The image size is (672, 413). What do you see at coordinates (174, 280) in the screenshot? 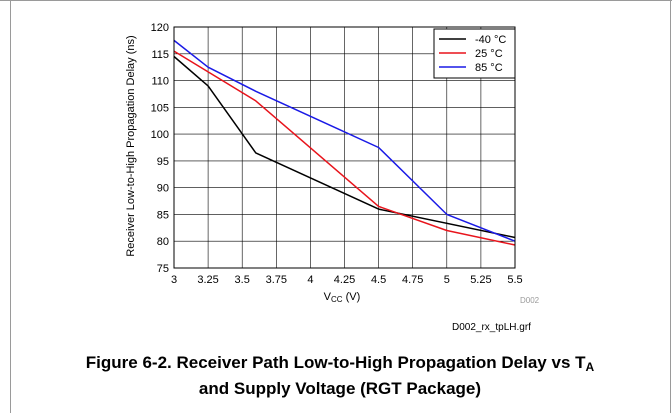
I see `x-tick-label: 3` at bounding box center [174, 280].